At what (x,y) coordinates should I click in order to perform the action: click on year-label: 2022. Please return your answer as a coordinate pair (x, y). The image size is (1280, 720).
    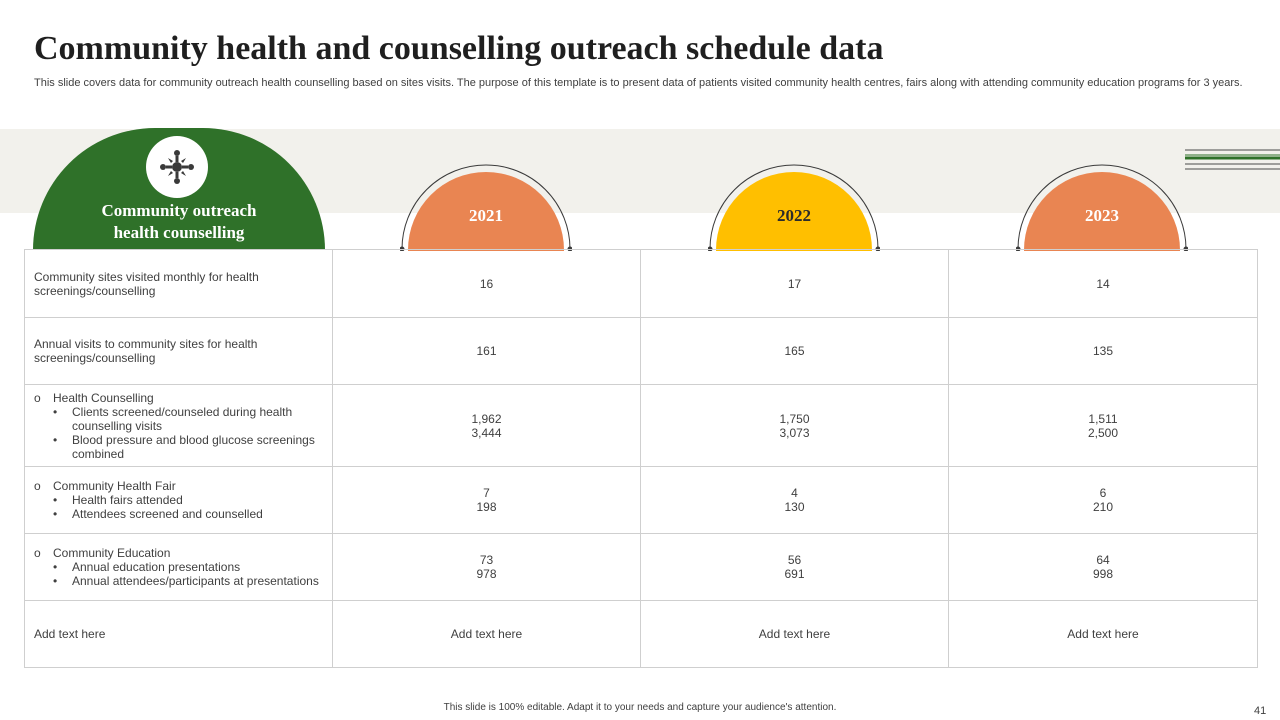
    Looking at the image, I should click on (794, 215).